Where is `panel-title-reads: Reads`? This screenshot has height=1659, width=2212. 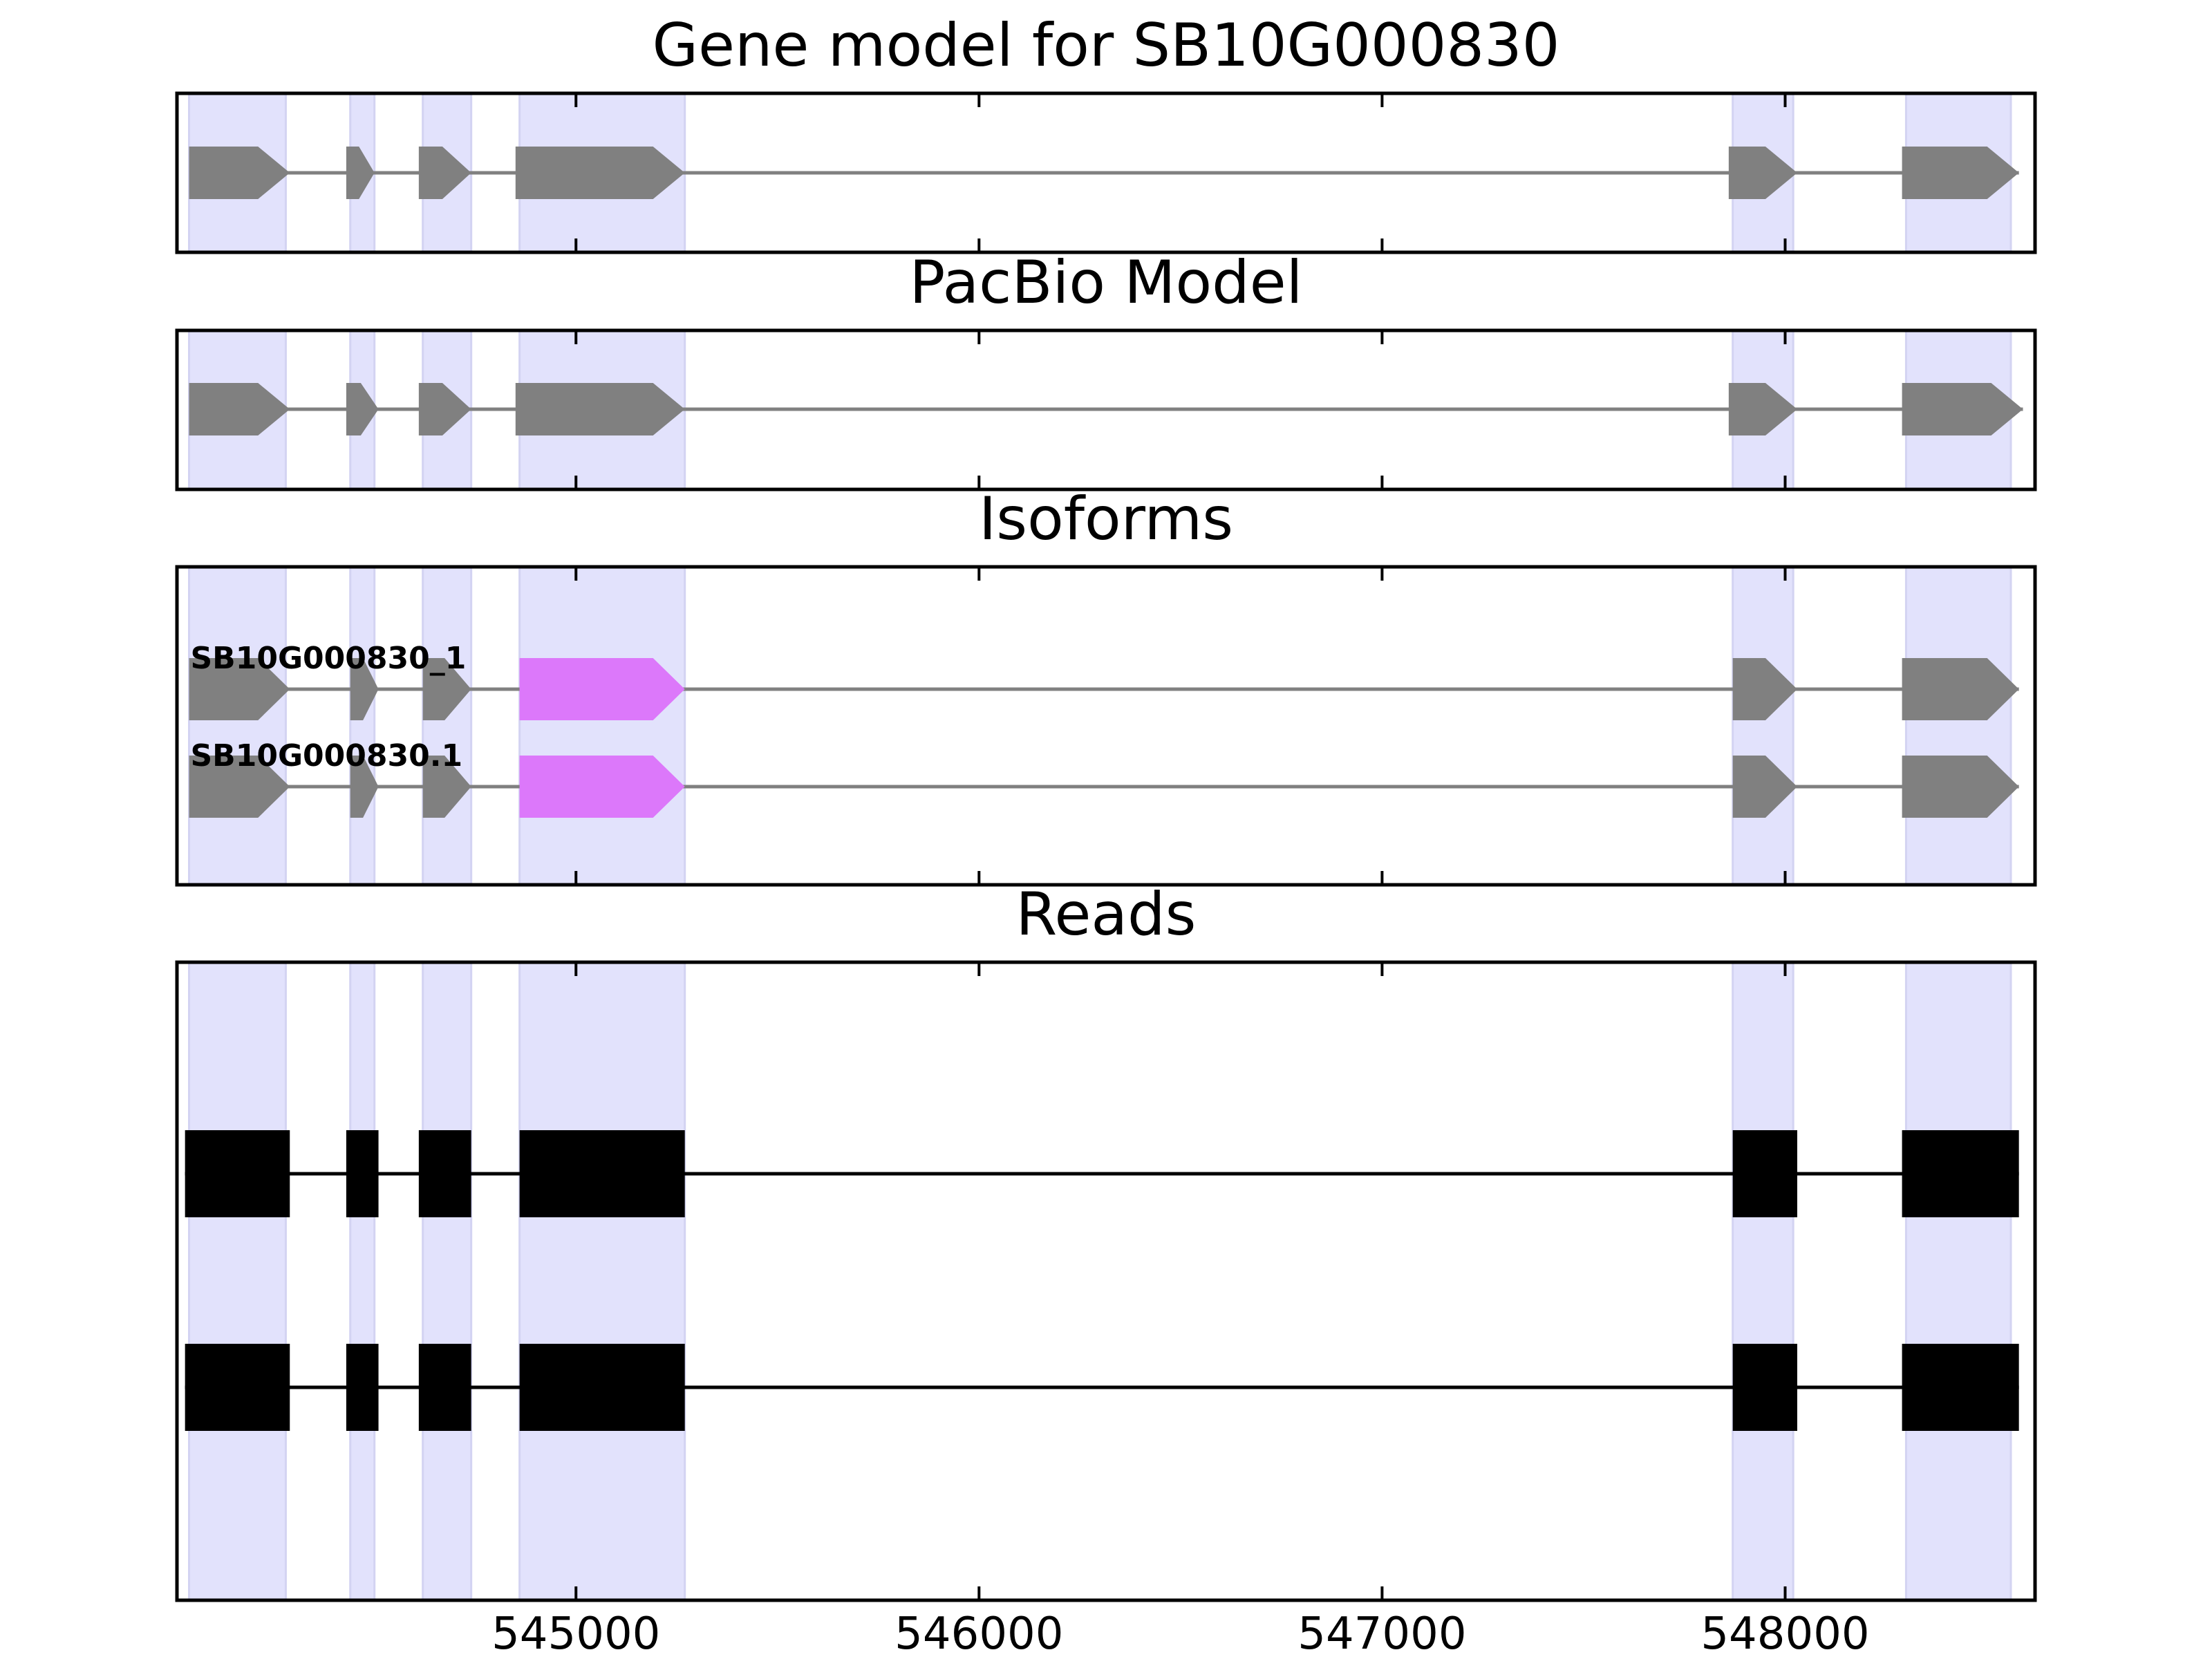
panel-title-reads: Reads is located at coordinates (1106, 915).